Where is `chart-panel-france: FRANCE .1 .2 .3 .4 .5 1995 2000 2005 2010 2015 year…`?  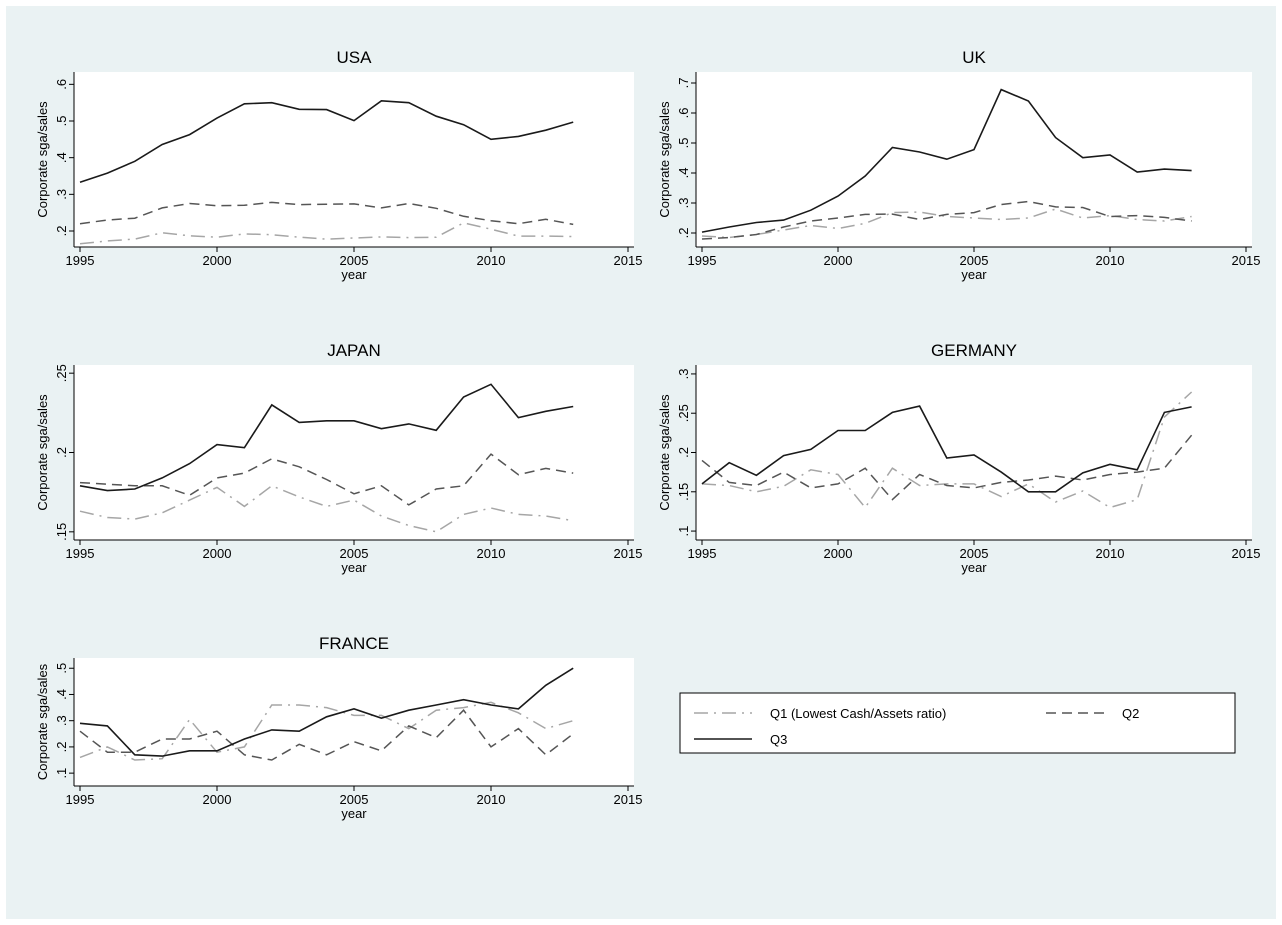 chart-panel-france: FRANCE .1 .2 .3 .4 .5 1995 2000 2005 2010 2015 year… is located at coordinates (338, 727).